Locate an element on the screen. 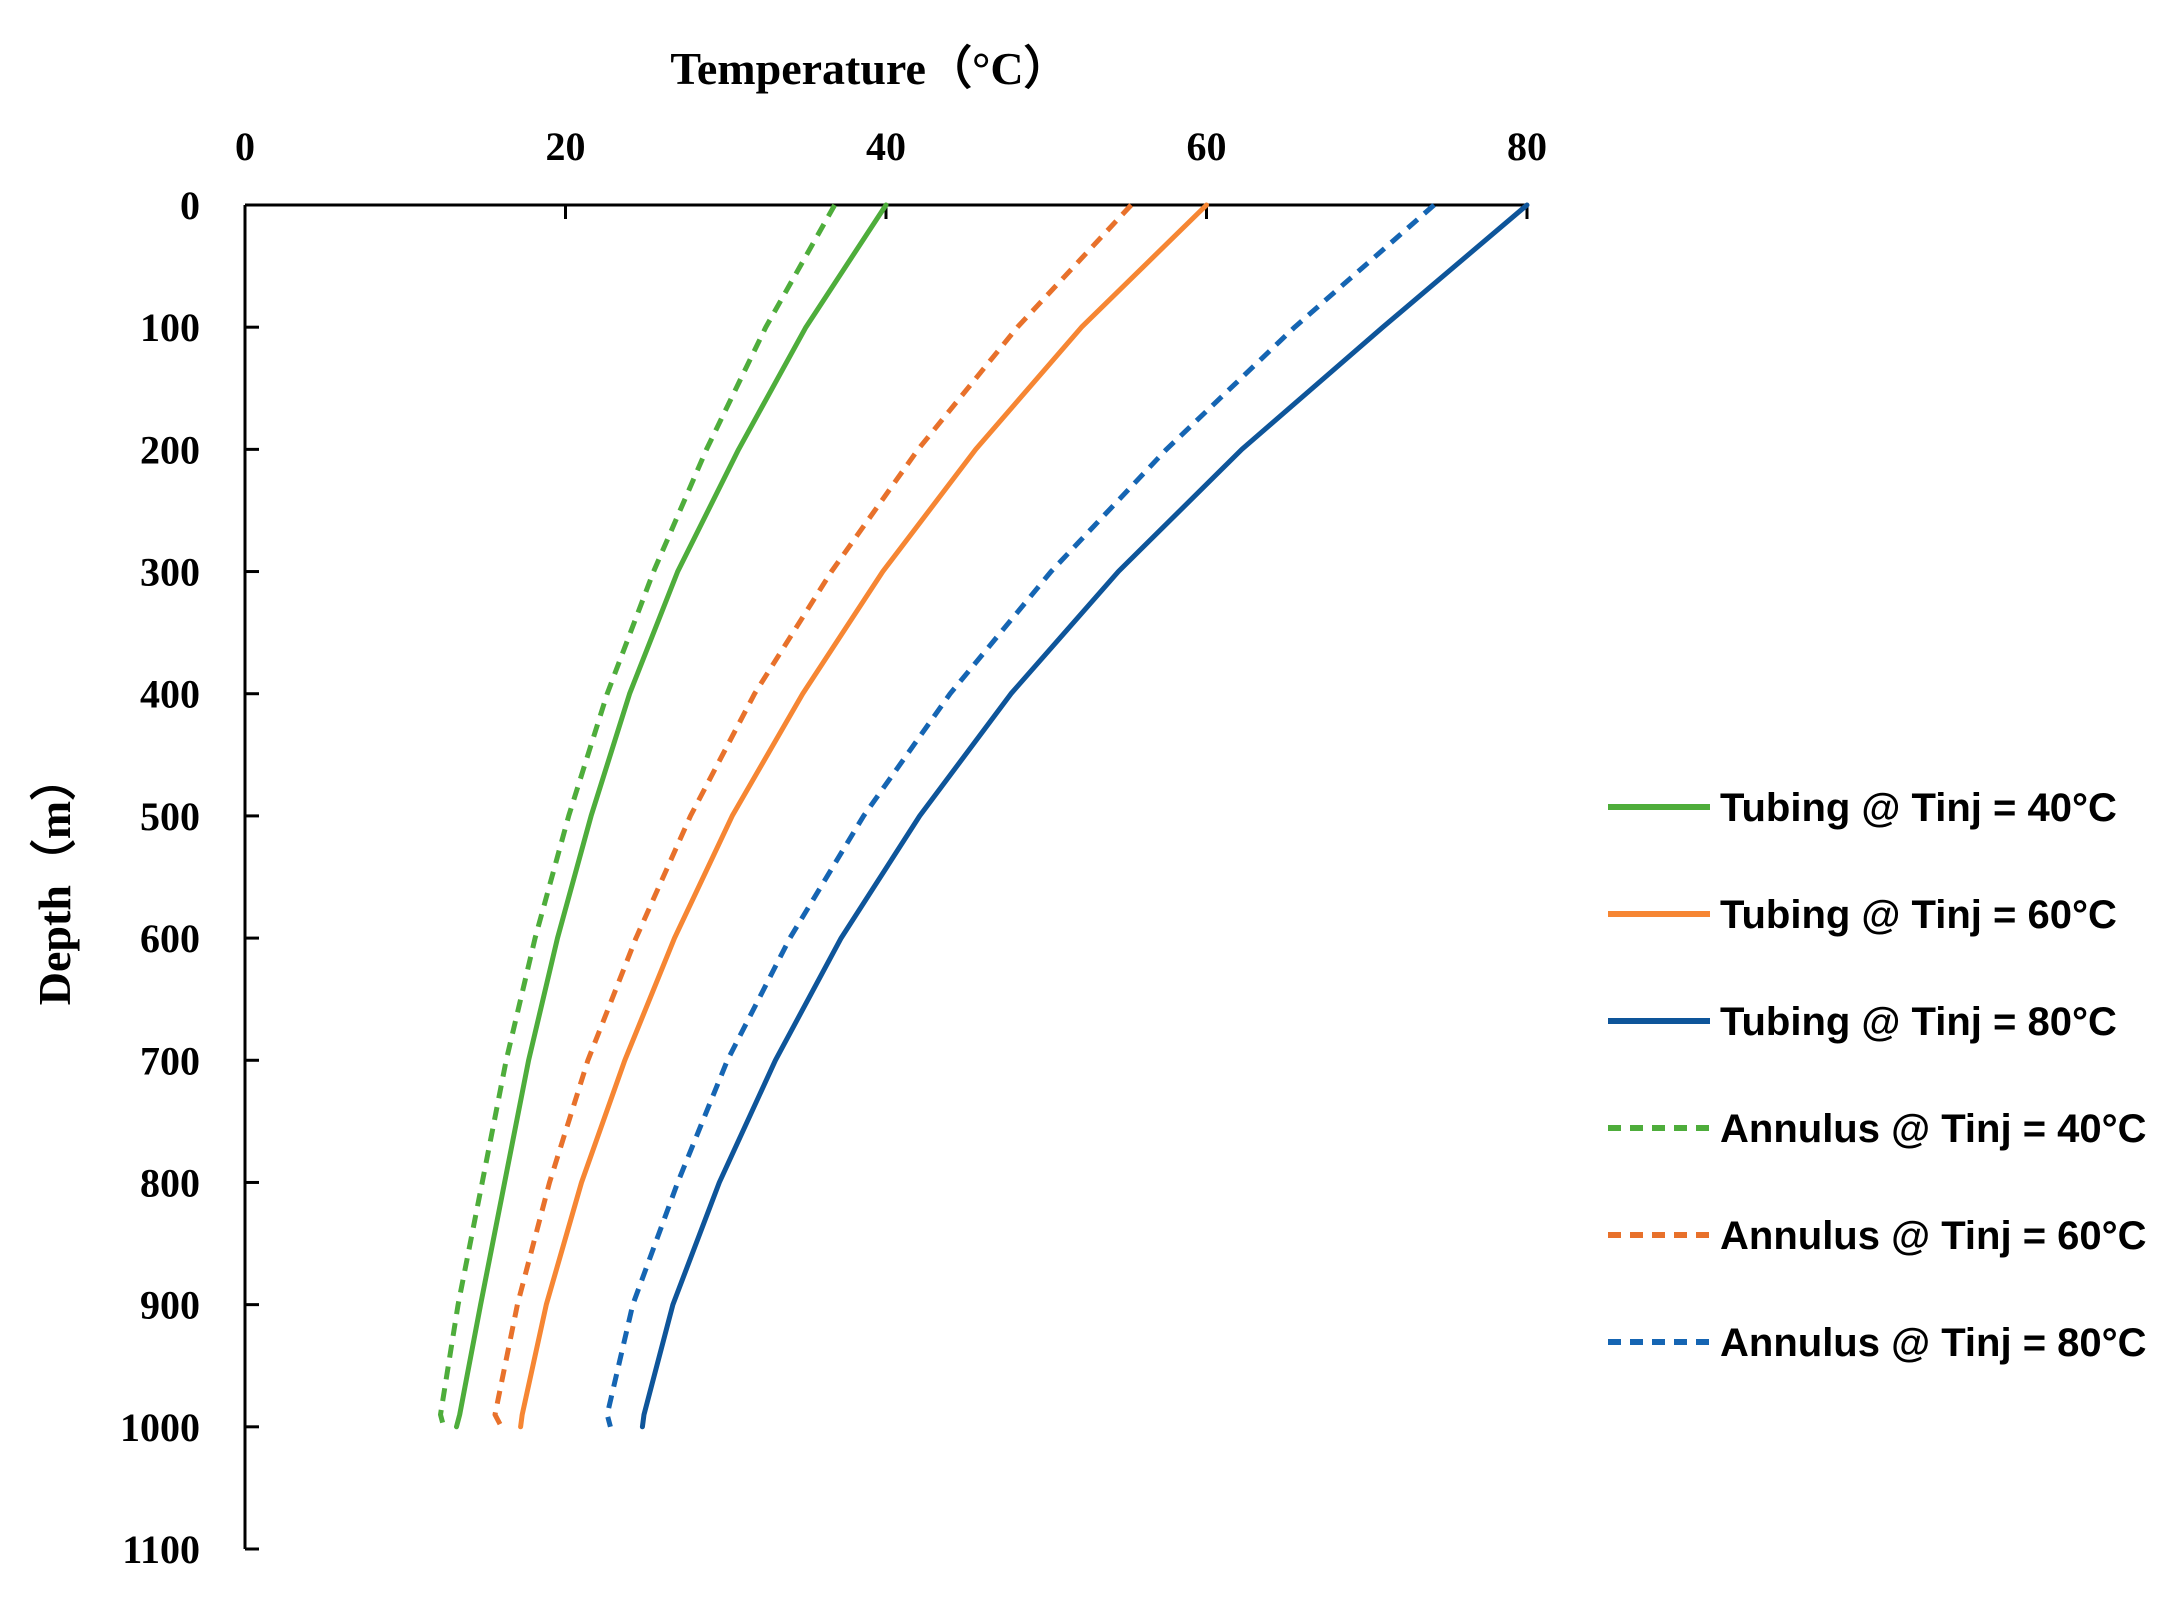 This screenshot has height=1606, width=2174. y-tick-label: 200 is located at coordinates (170, 449).